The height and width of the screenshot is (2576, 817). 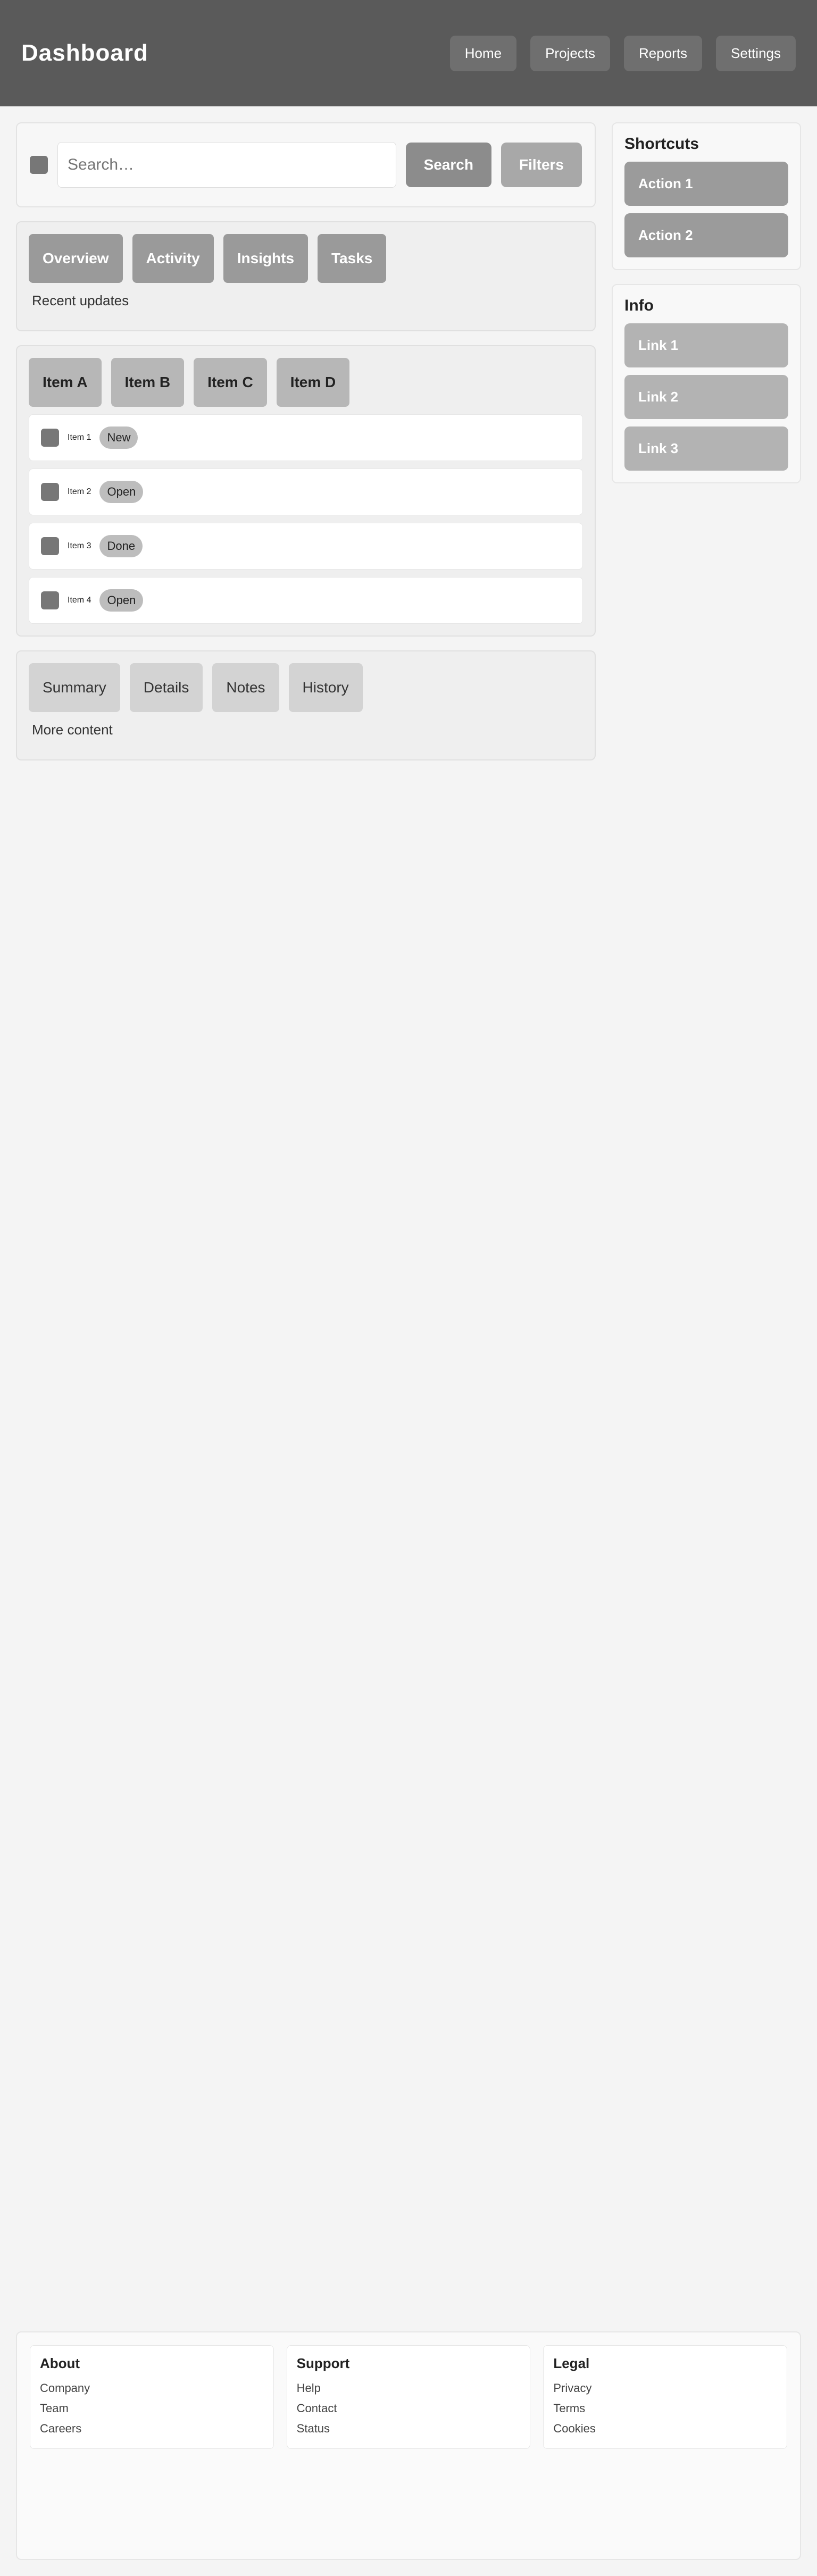 I want to click on footer-link: Contact, so click(x=316, y=2408).